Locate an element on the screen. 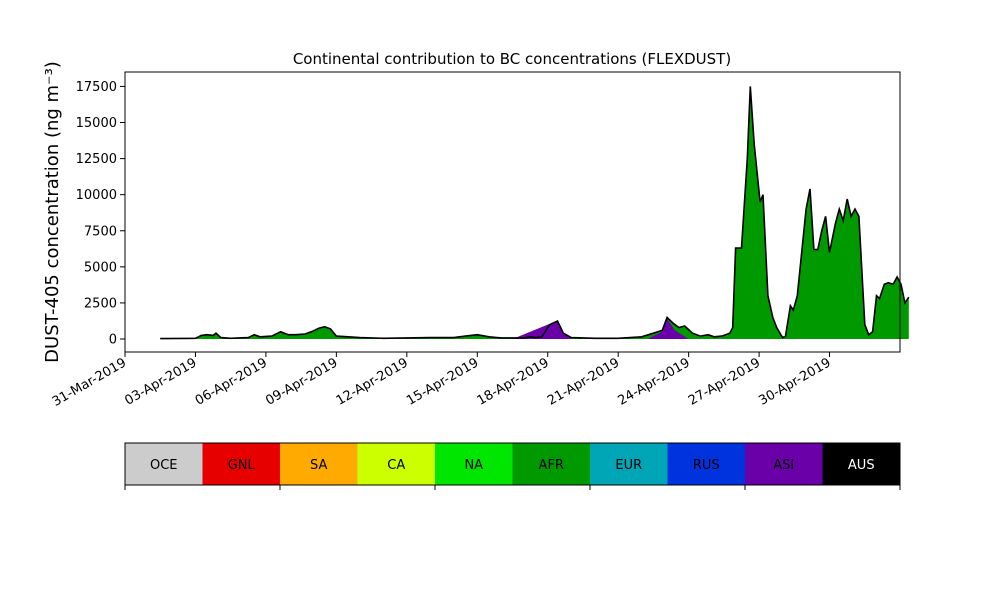 The width and height of the screenshot is (1000, 600). legend-label: EUR is located at coordinates (628, 465).